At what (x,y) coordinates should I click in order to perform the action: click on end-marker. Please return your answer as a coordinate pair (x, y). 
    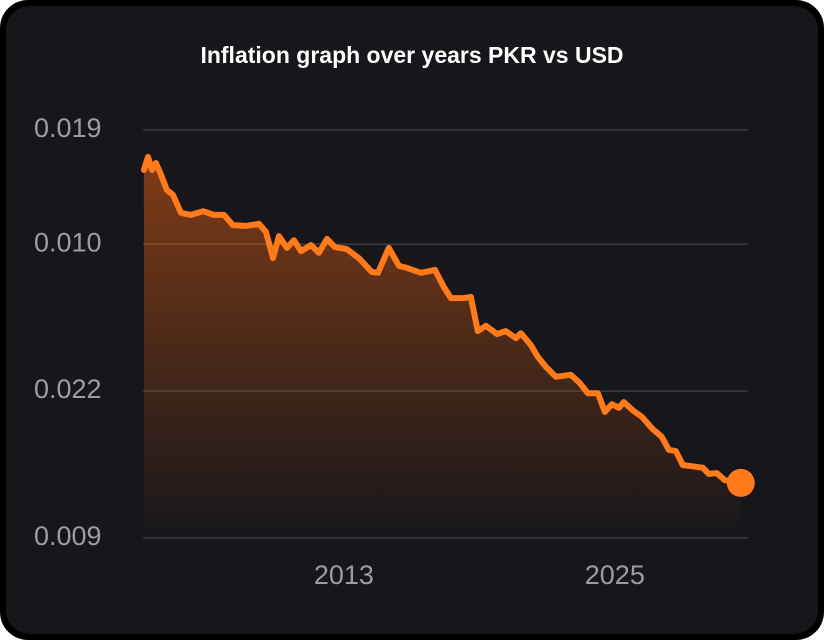
    Looking at the image, I should click on (740, 482).